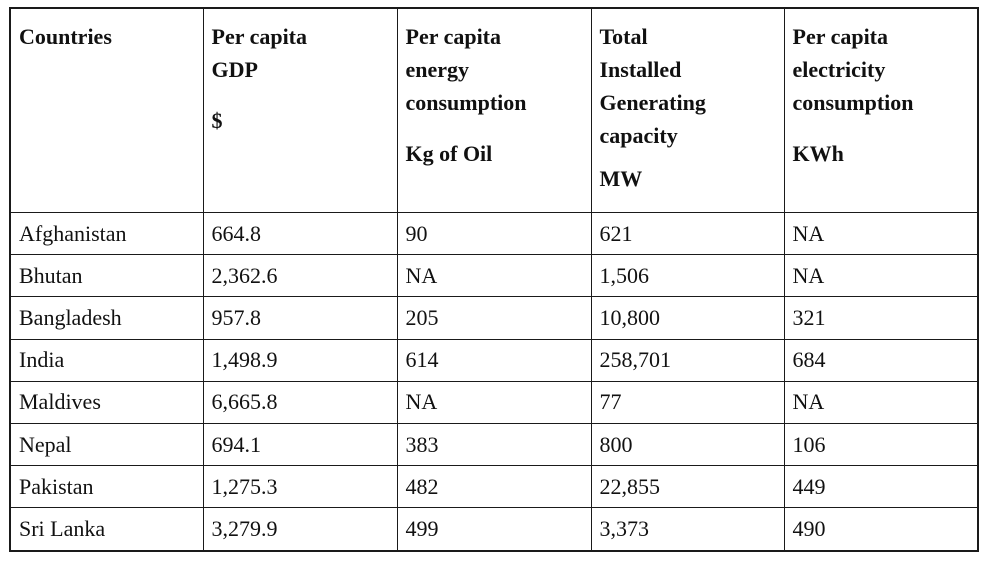  What do you see at coordinates (638, 135) in the screenshot?
I see `header-capacity-line-4: capacity` at bounding box center [638, 135].